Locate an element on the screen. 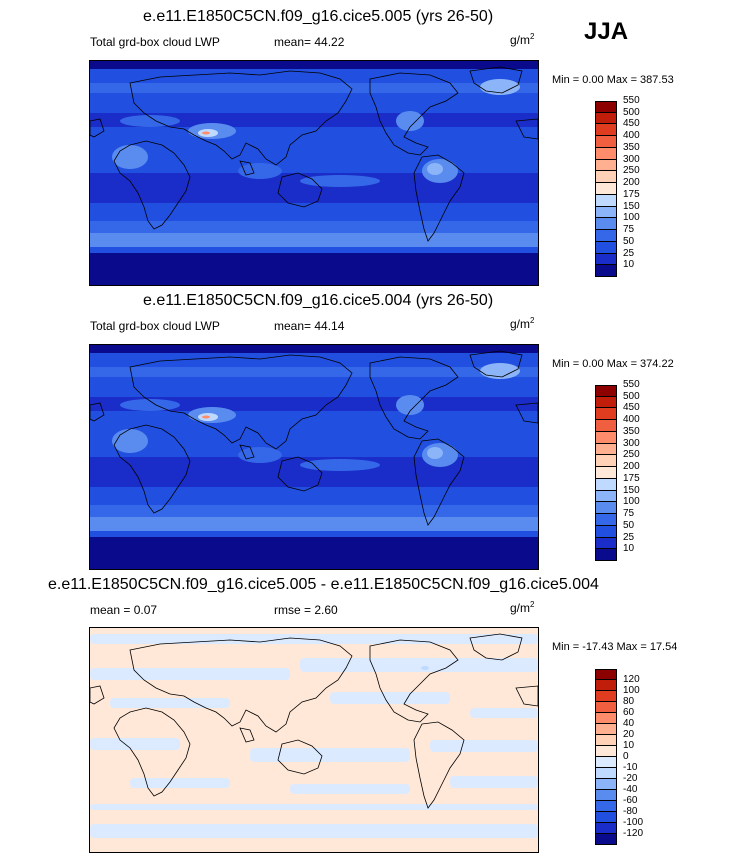 The width and height of the screenshot is (733, 856). panel2-units-base: g/m is located at coordinates (520, 324).